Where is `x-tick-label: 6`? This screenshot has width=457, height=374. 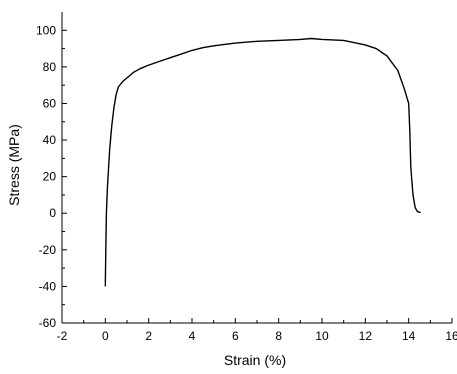 x-tick-label: 6 is located at coordinates (235, 336).